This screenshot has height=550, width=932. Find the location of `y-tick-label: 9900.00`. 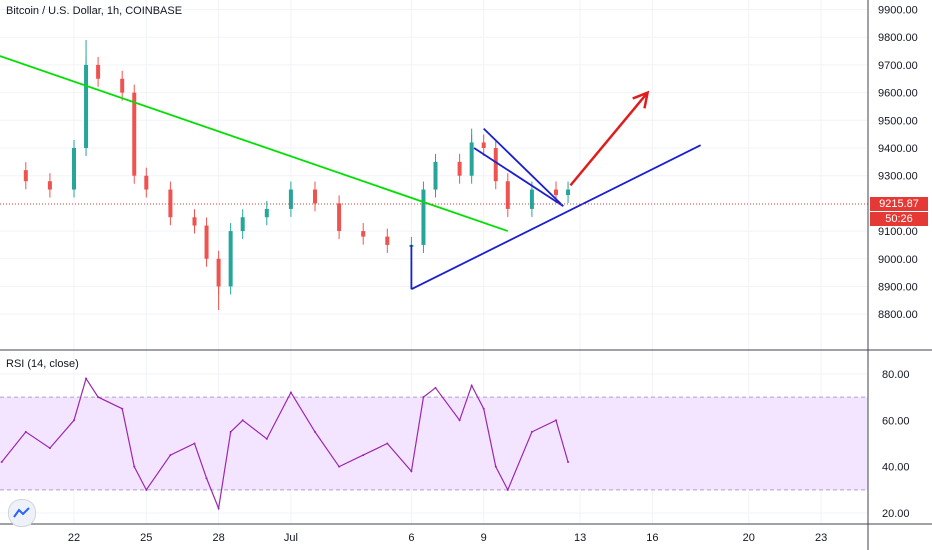

y-tick-label: 9900.00 is located at coordinates (898, 11).